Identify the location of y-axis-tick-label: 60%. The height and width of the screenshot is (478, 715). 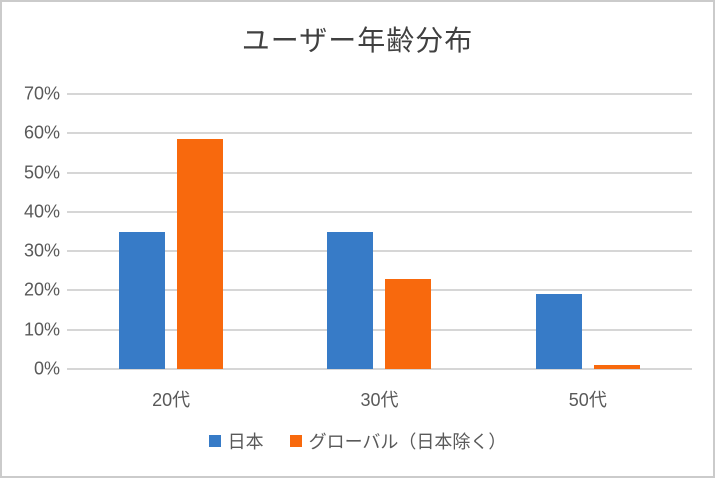
(41, 132).